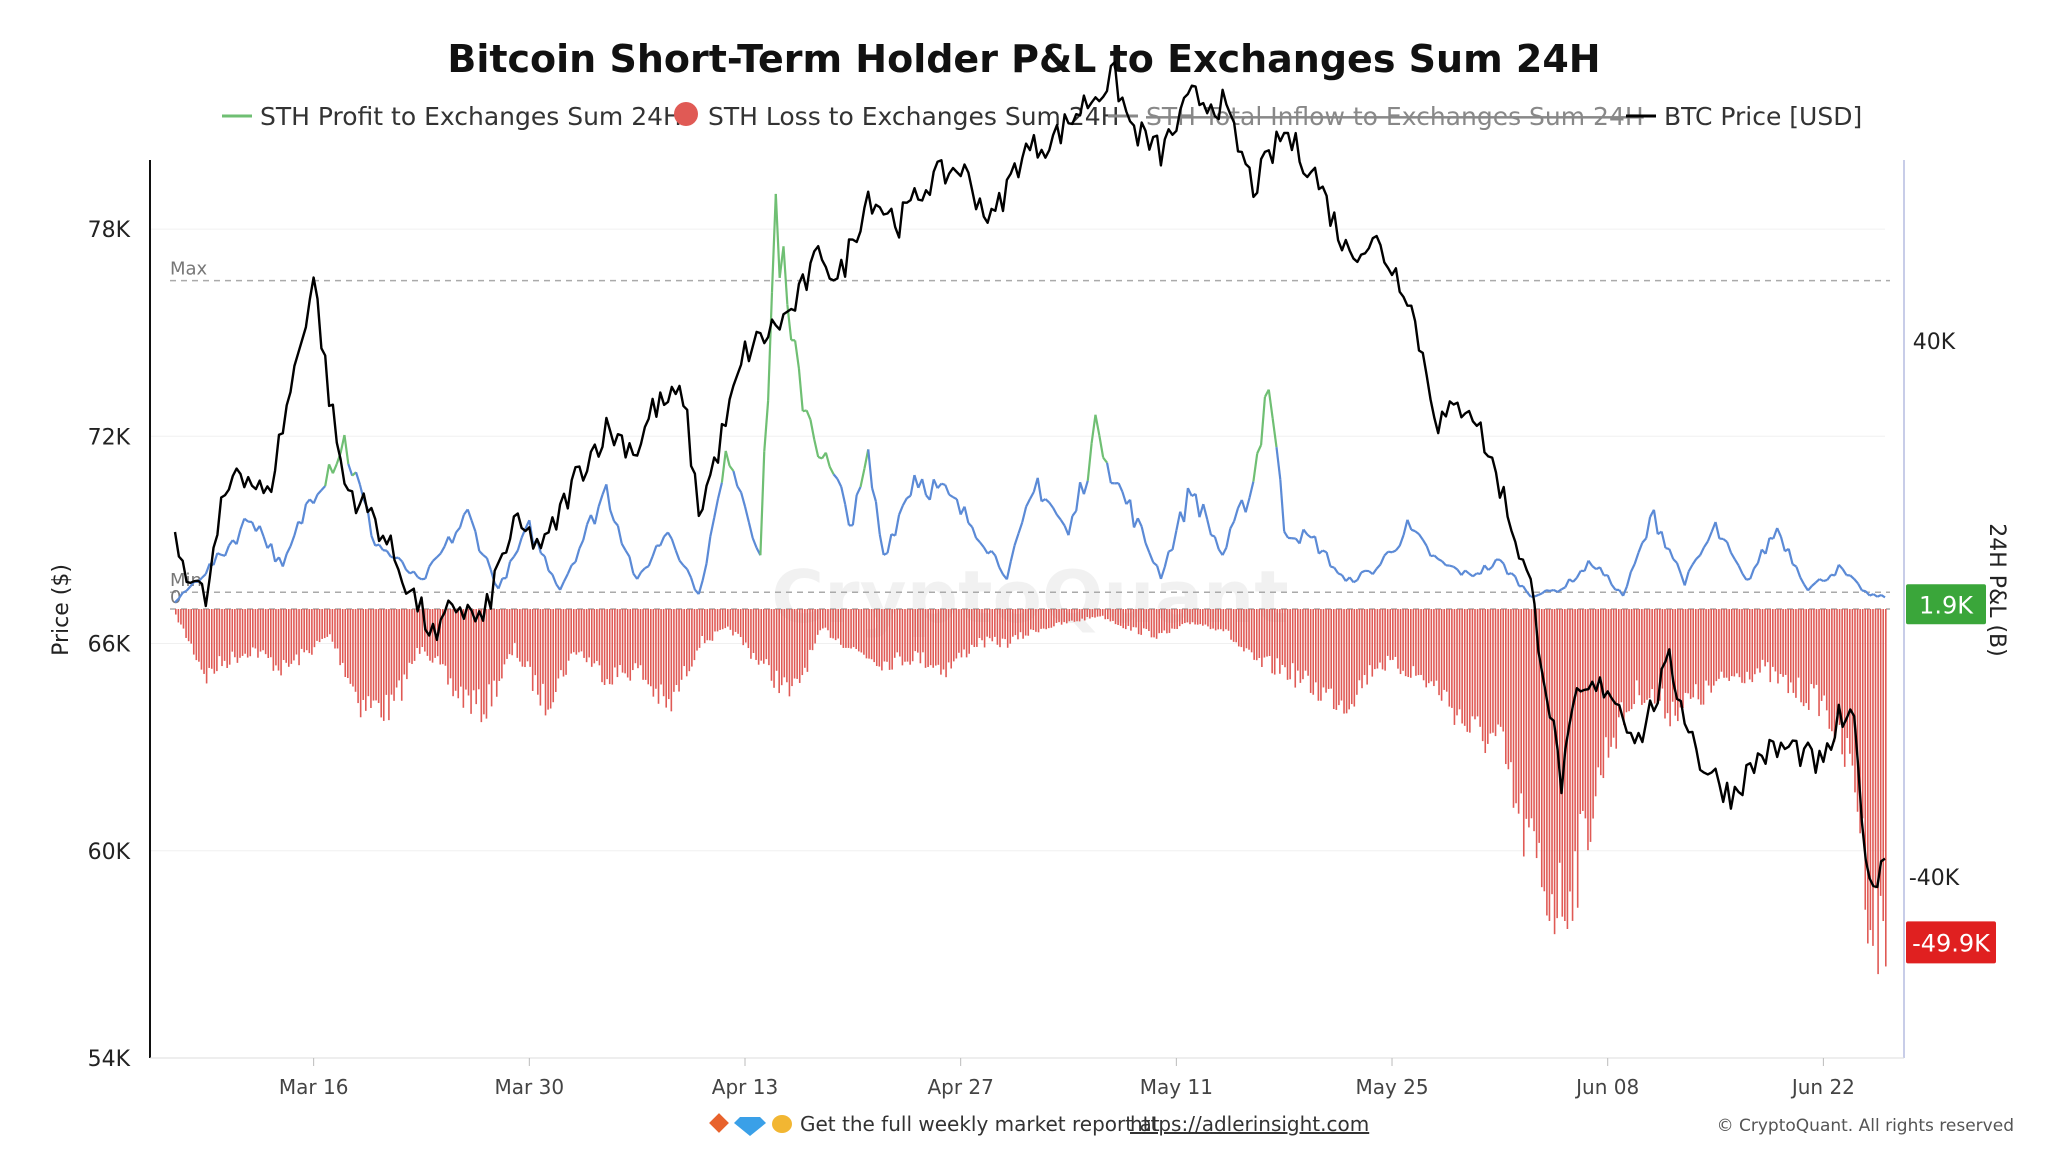 The image size is (2048, 1152). I want to click on right-axis-ticks: -40K040K, so click(1934, 610).